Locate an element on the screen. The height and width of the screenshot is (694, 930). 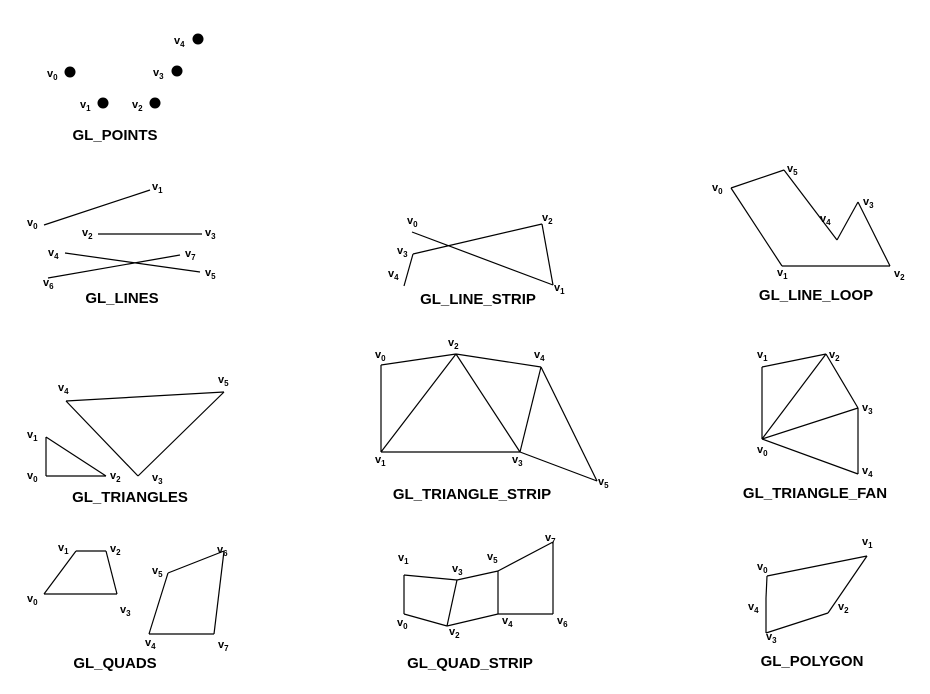
triangle-fan-vertex-index-v3: 3 is located at coordinates (870, 411).